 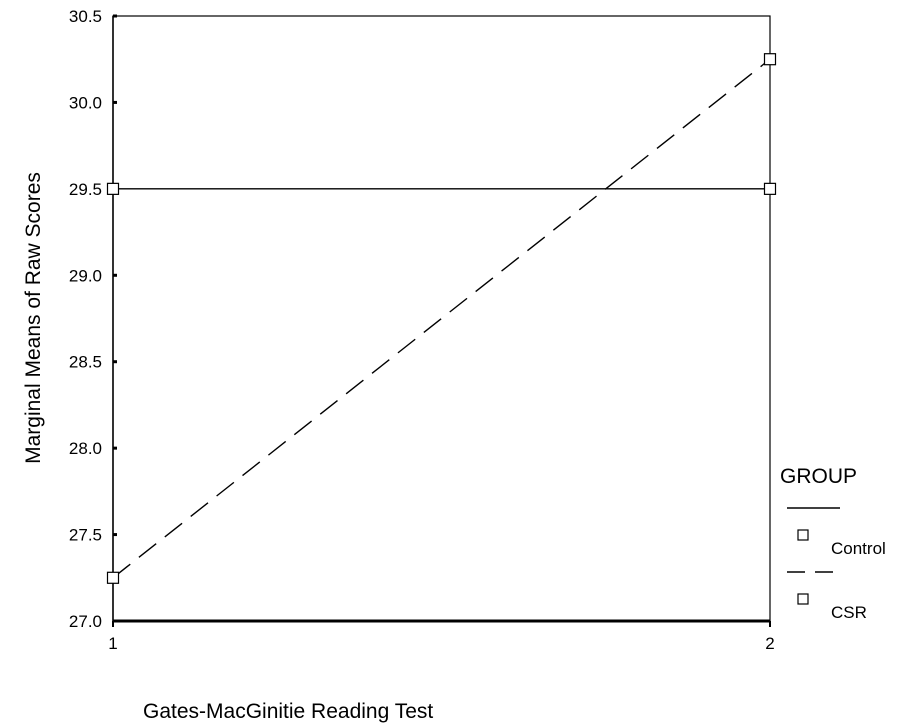 What do you see at coordinates (288, 711) in the screenshot?
I see `x-axis-title: Gates-MacGinitie Reading Test` at bounding box center [288, 711].